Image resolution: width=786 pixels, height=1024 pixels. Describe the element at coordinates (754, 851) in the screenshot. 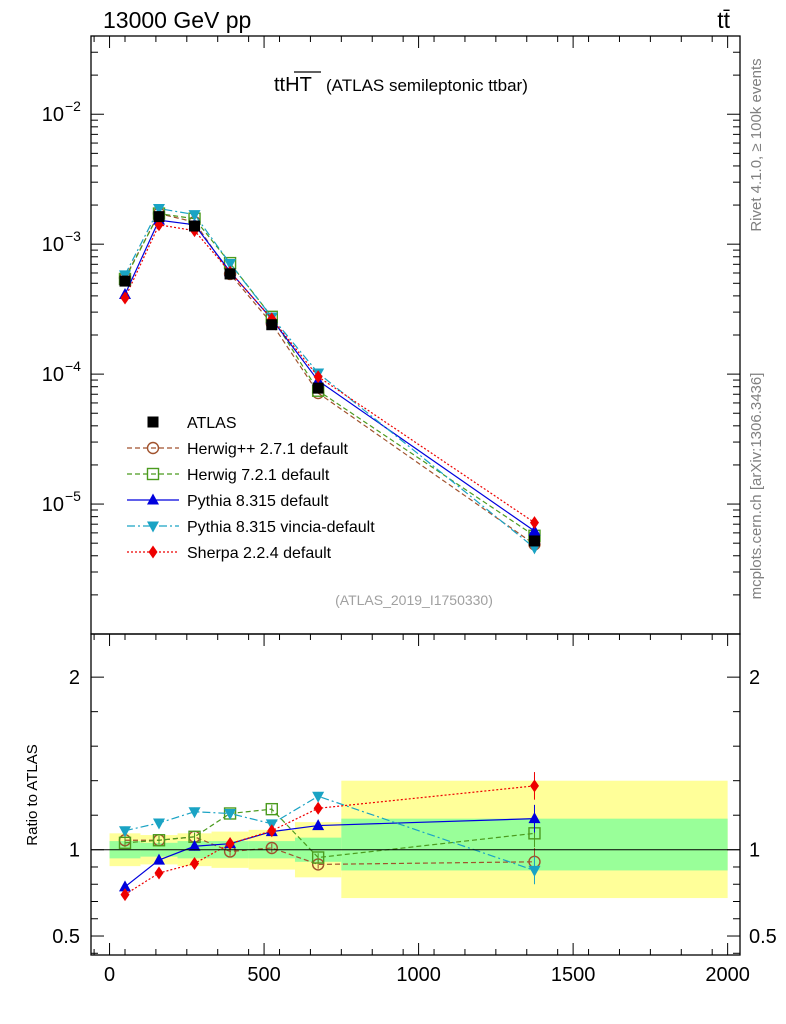

I see `y-ratio-tick-label-right: 1` at that location.